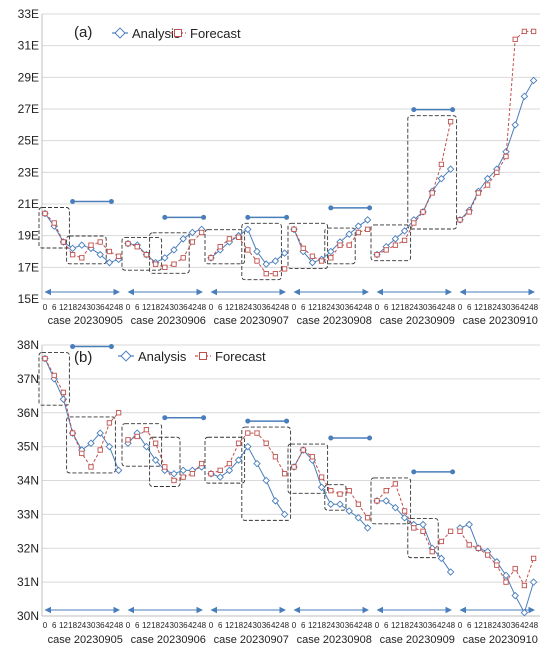 This screenshot has height=650, width=550. What do you see at coordinates (240, 356) in the screenshot?
I see `legend-forecast-label: Forecast` at bounding box center [240, 356].